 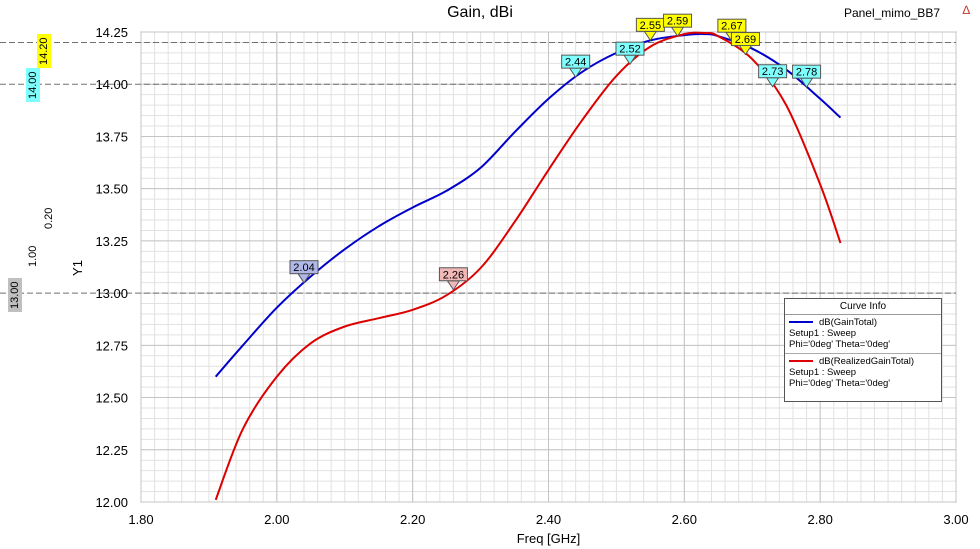 I want to click on marker-label: 2.73, so click(x=772, y=72).